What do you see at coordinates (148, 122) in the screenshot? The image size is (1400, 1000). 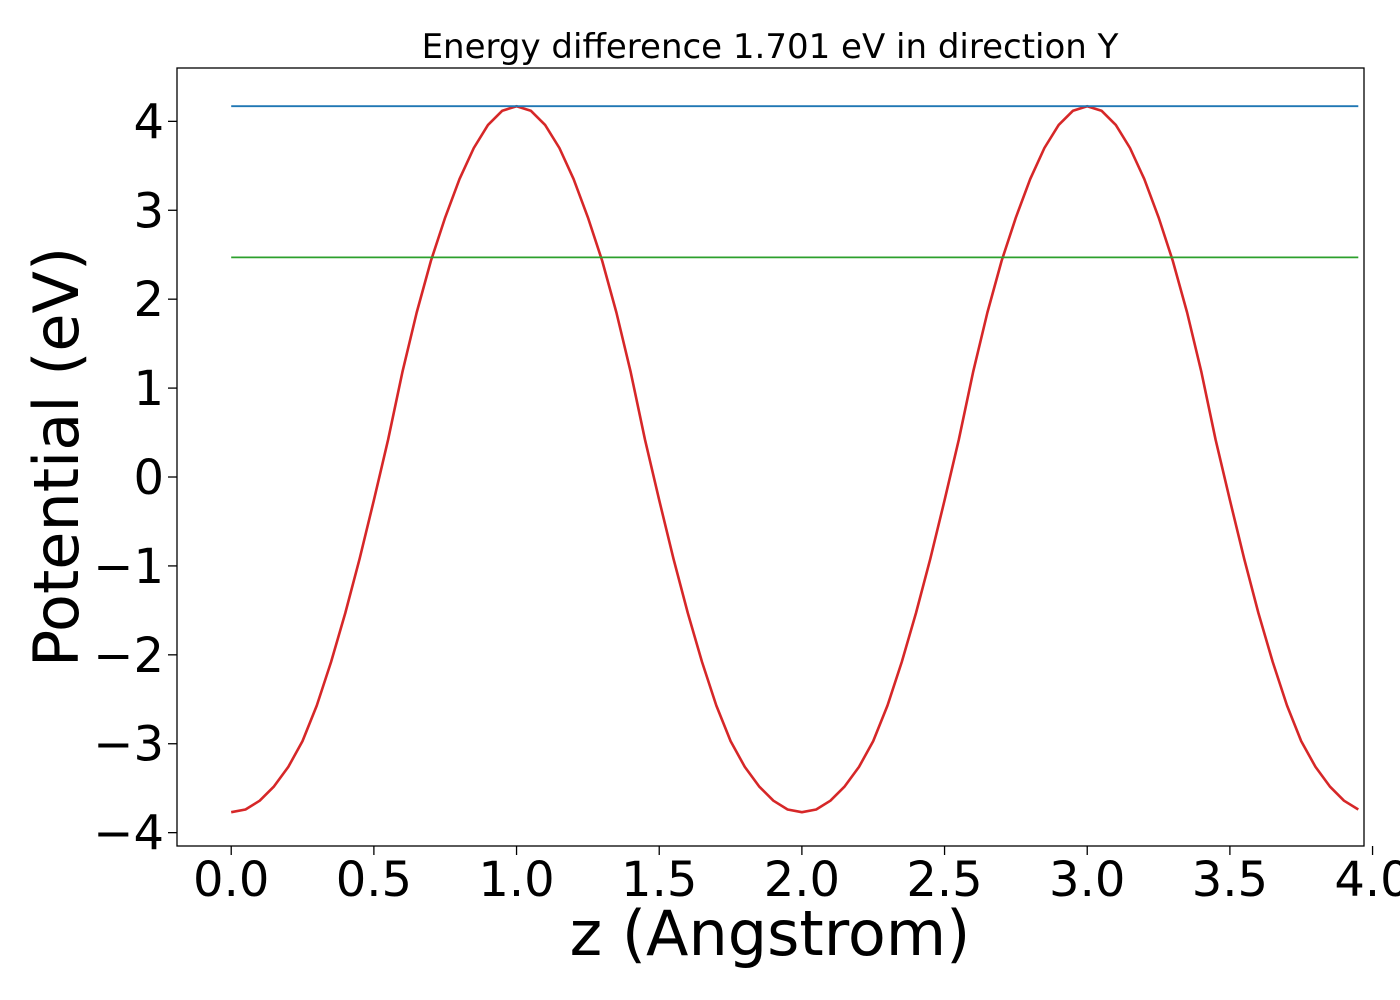 I see `y-tick-label: 4` at bounding box center [148, 122].